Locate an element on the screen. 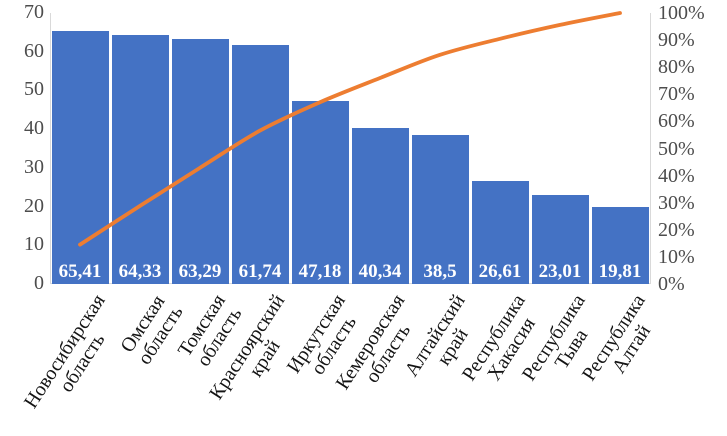 Image resolution: width=727 pixels, height=436 pixels. right-axis-tick: 20% is located at coordinates (676, 229).